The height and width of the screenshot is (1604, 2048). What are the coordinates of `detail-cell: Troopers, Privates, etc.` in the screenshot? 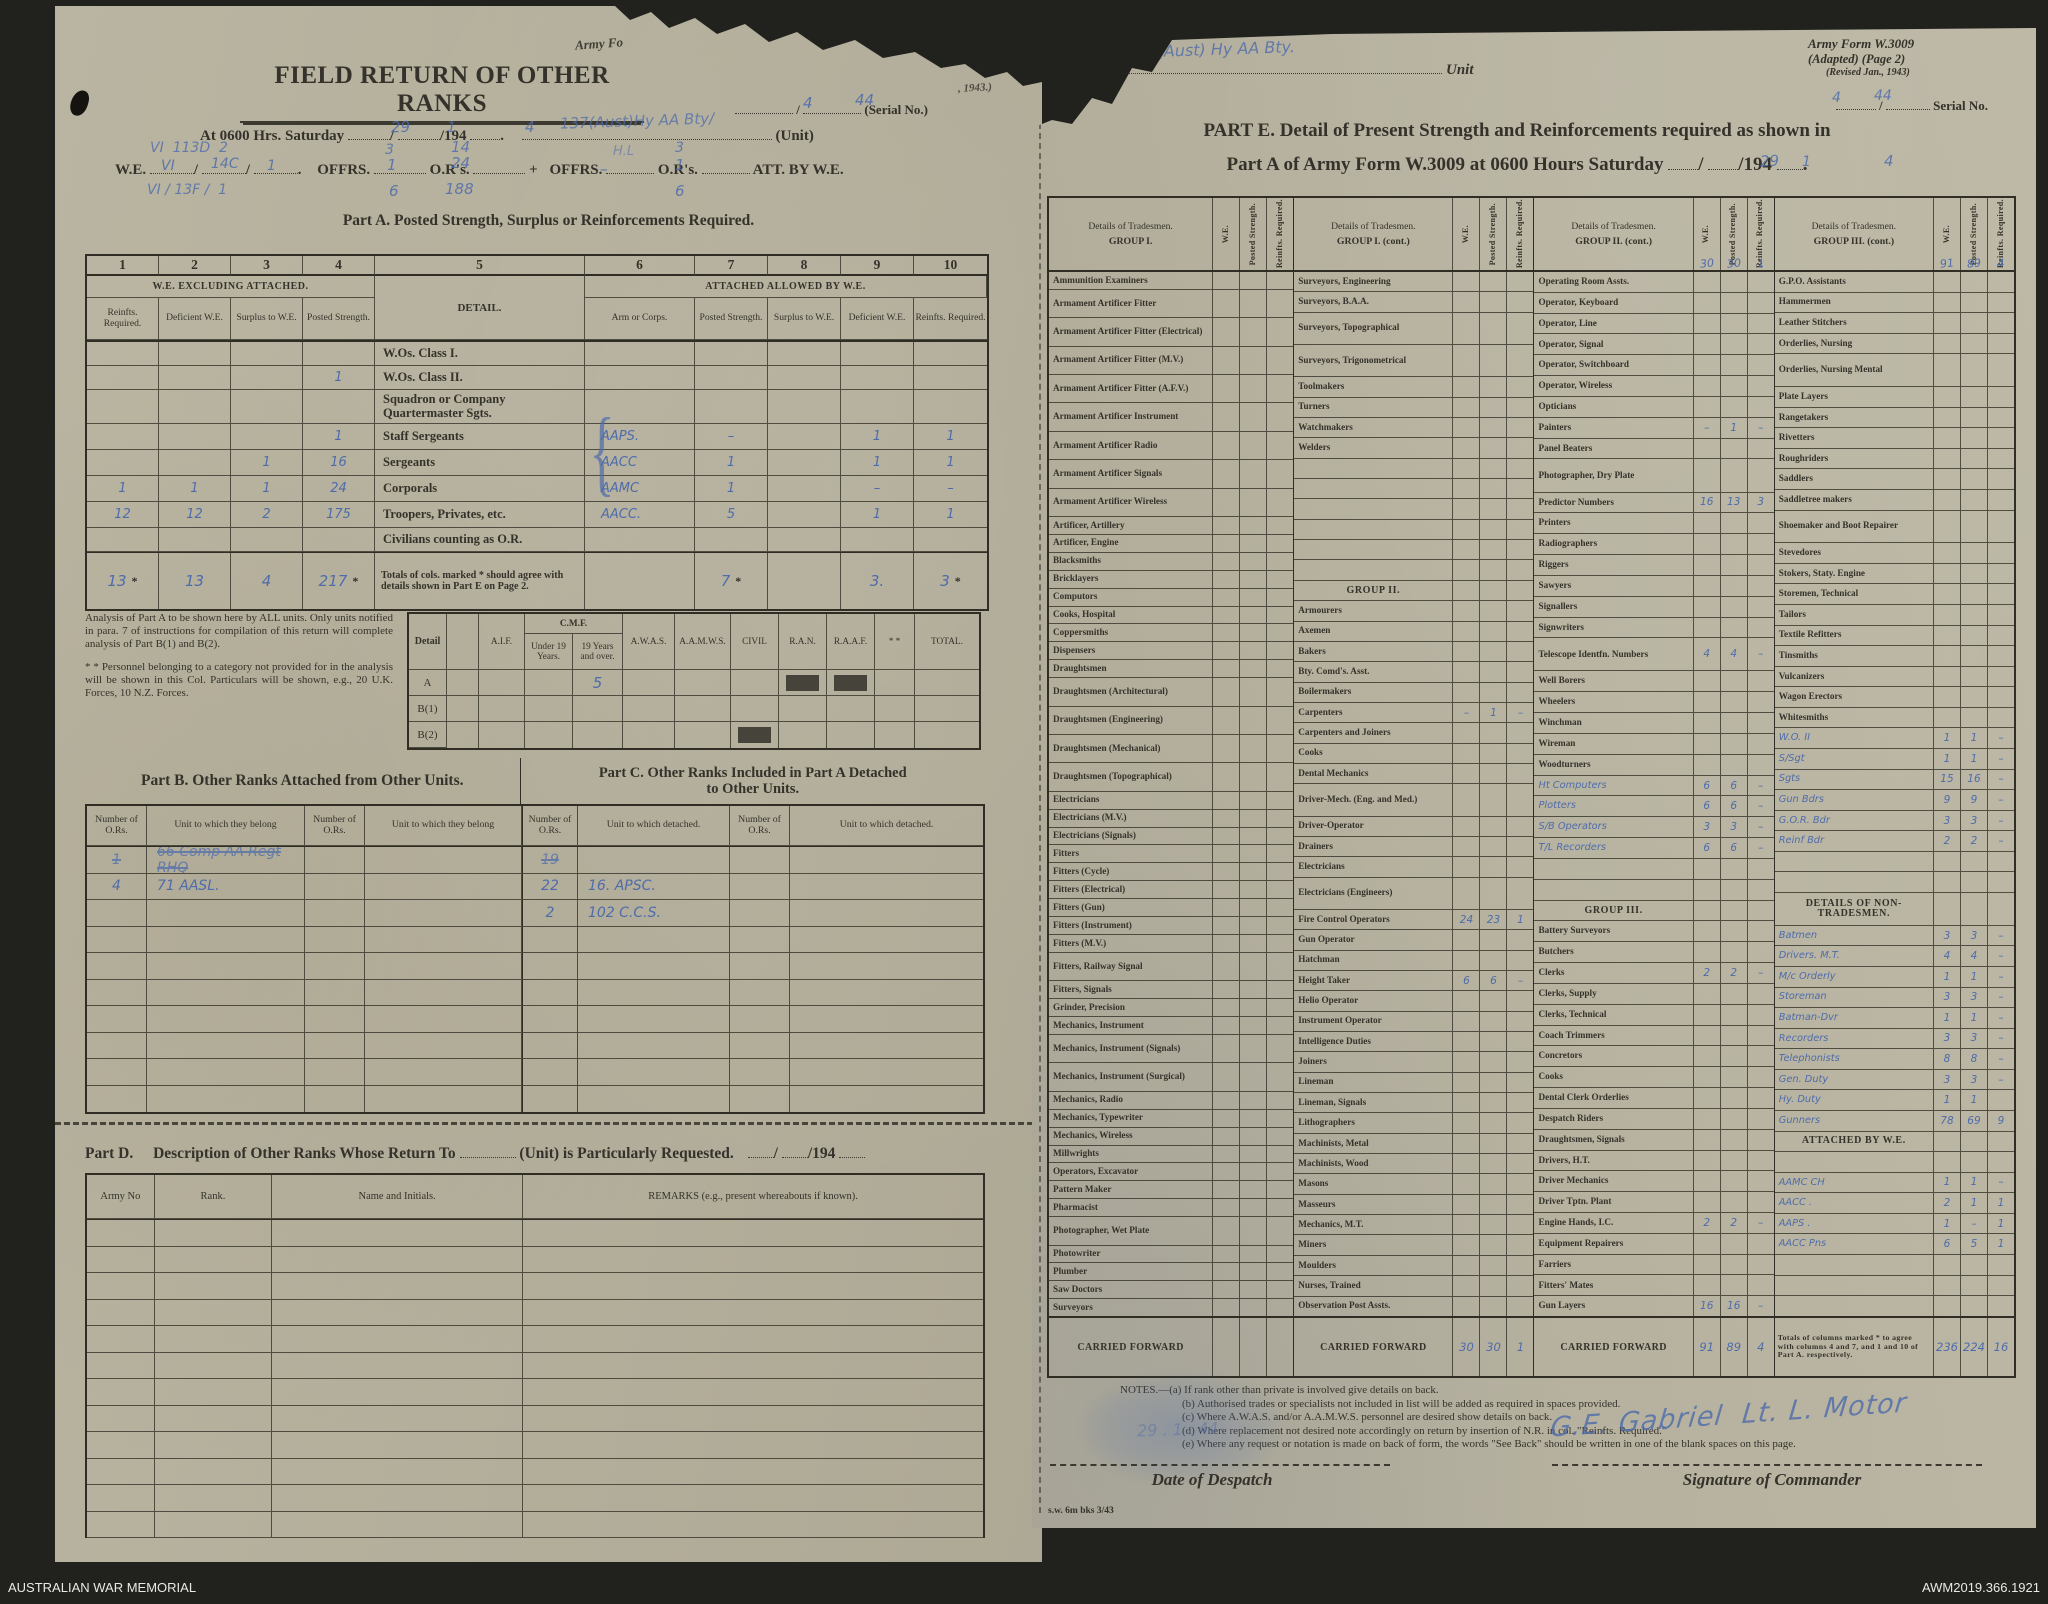 It's located at (480, 515).